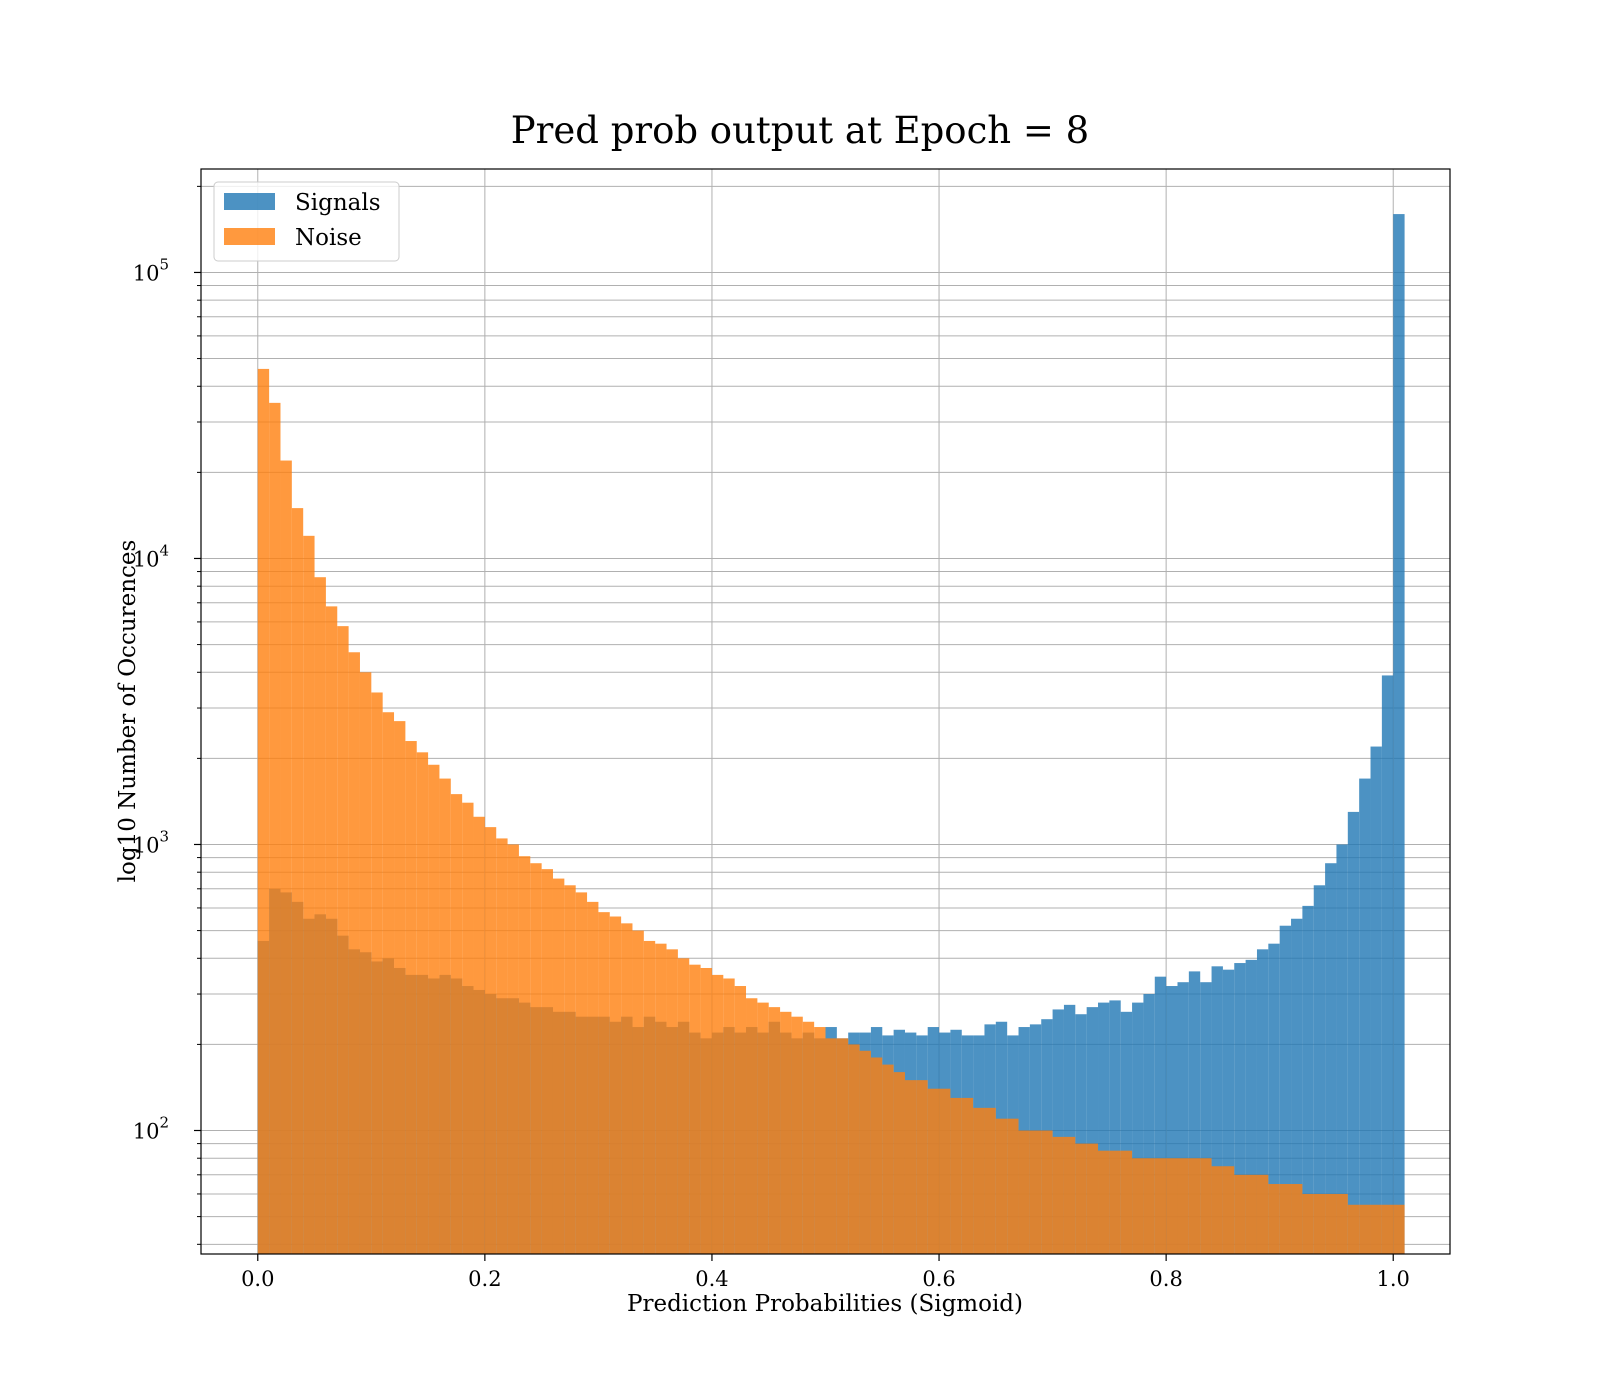  What do you see at coordinates (711, 1279) in the screenshot?
I see `x-tick-label: 0.4` at bounding box center [711, 1279].